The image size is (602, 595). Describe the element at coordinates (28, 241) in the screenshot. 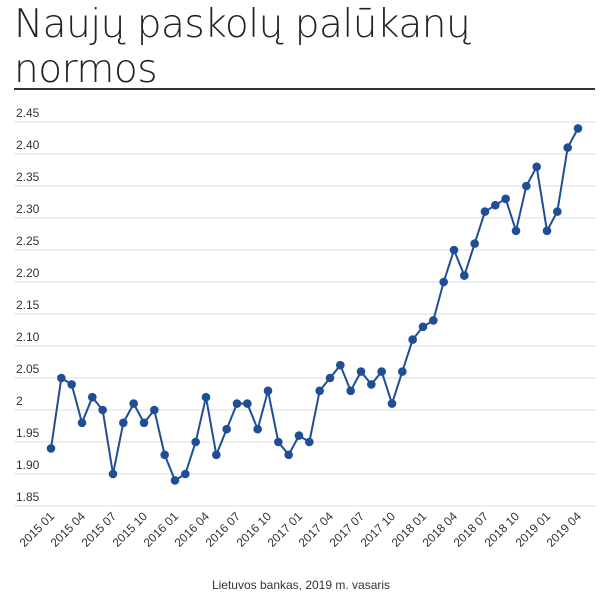

I see `y-tick-label: 2.25` at that location.